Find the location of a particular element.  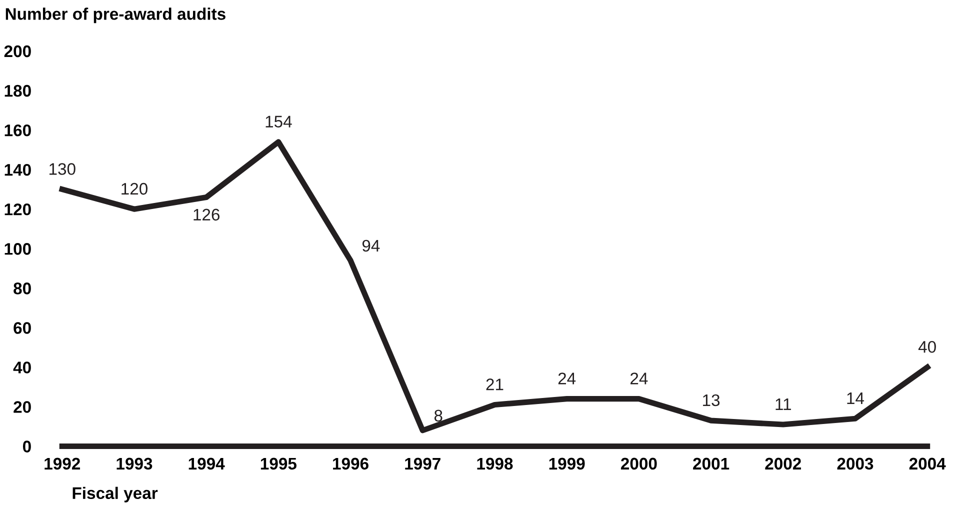

x-tick-label: 2004 is located at coordinates (927, 464).